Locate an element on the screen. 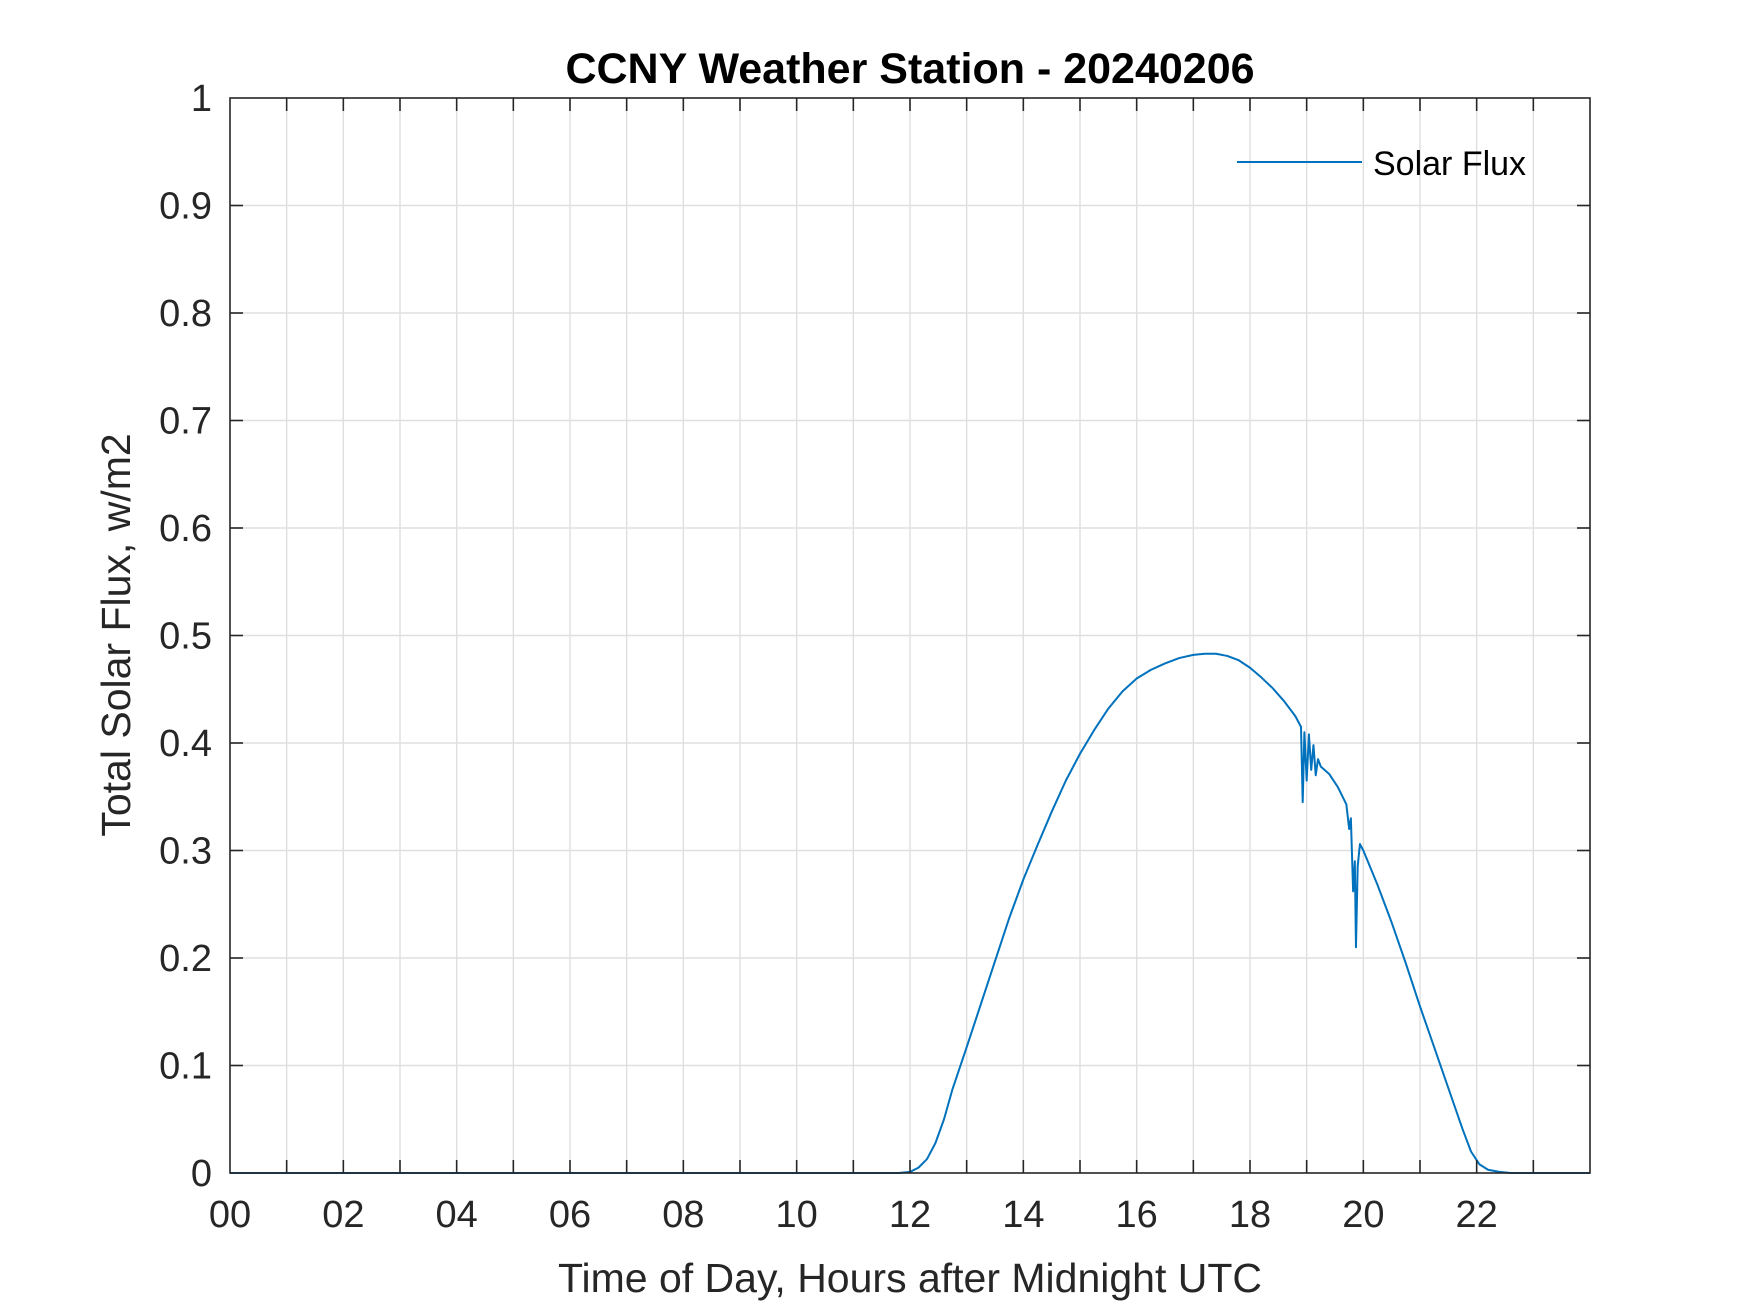 This screenshot has width=1750, height=1313. y-tick-label: 1 is located at coordinates (201, 99).